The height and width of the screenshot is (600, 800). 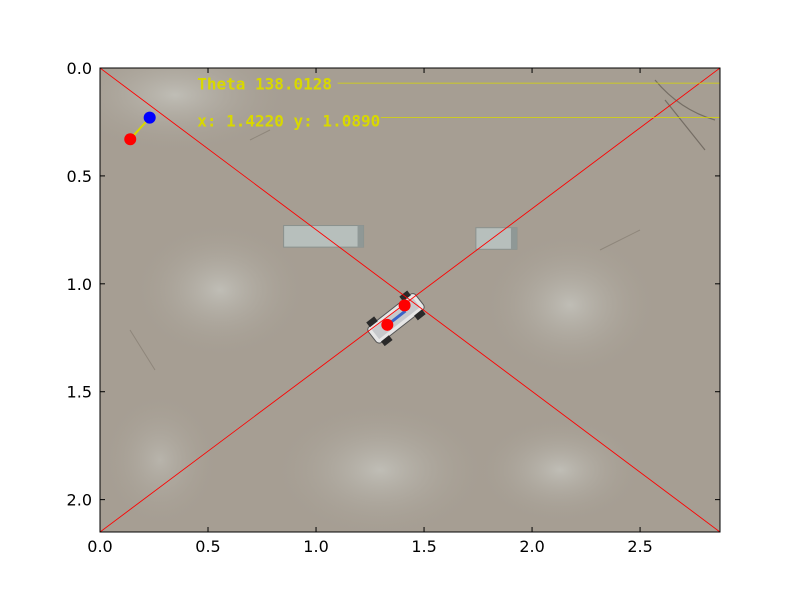 I want to click on y-tick-label: 1.0, so click(x=79, y=284).